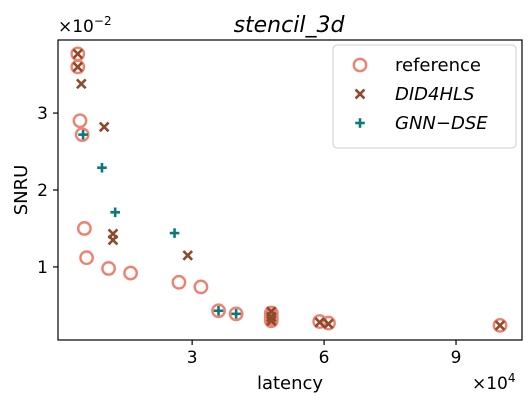  Describe the element at coordinates (434, 94) in the screenshot. I see `legend-label: DID4HLS` at that location.